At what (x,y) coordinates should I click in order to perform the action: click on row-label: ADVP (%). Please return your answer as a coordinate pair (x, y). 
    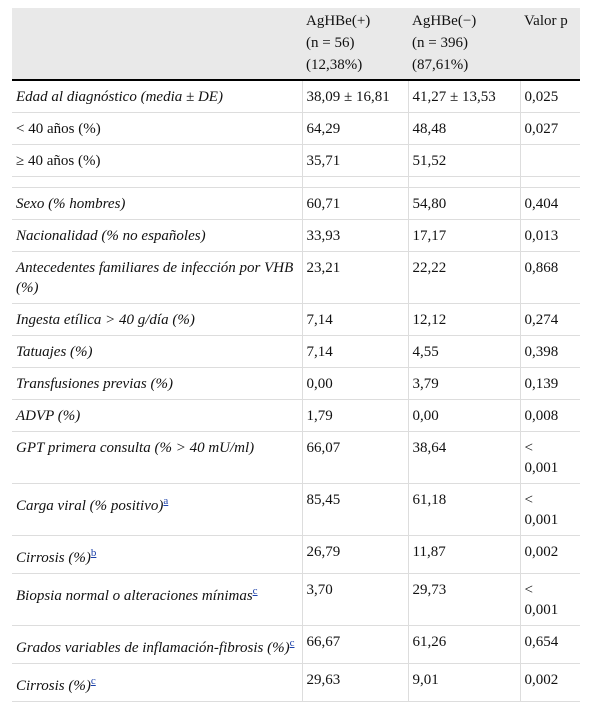
    Looking at the image, I should click on (48, 416).